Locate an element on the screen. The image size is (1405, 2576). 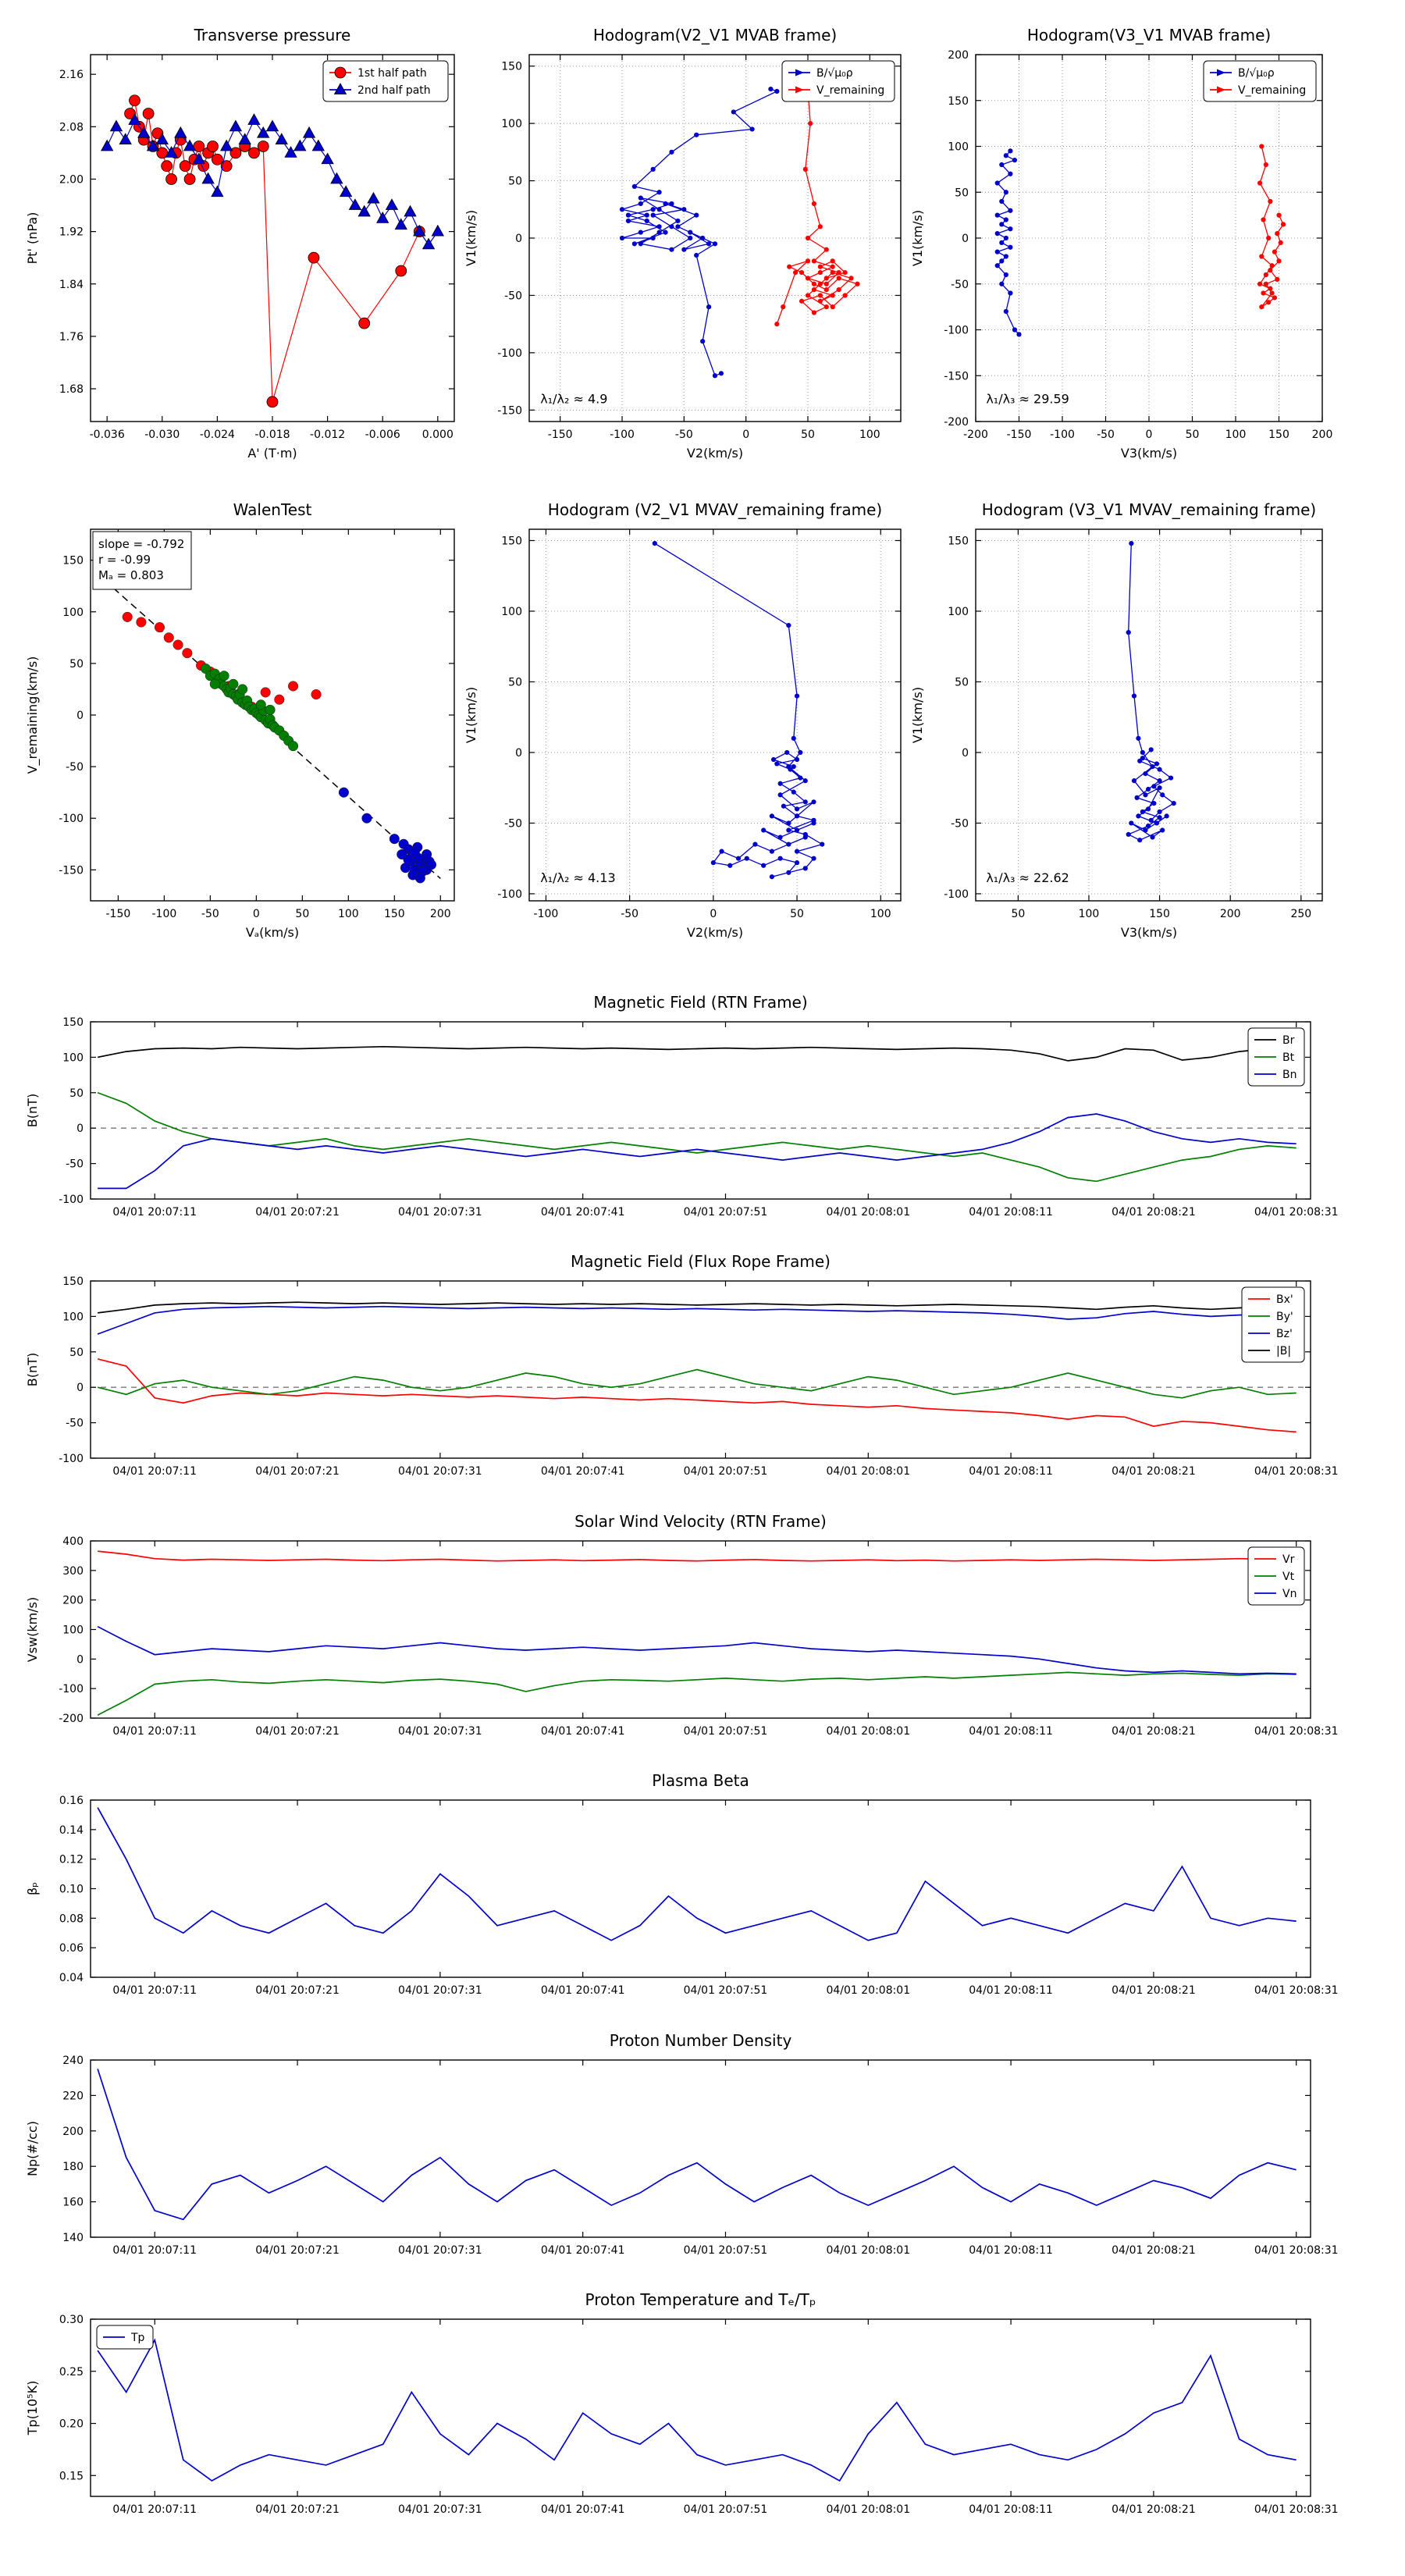
svg-text: V_remaining(km/s) is located at coordinates (33, 715).